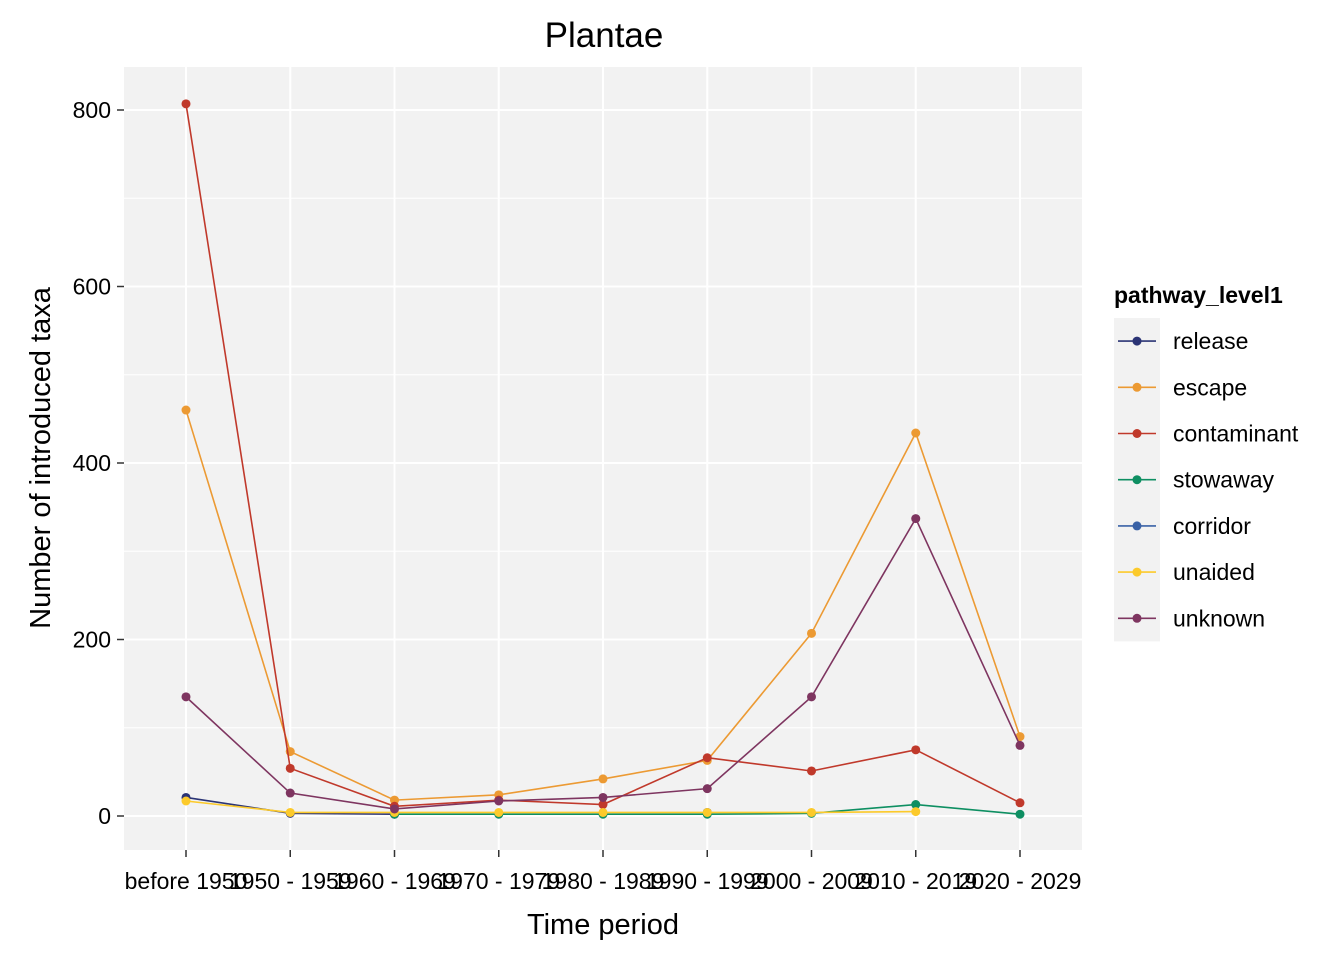 Image resolution: width=1344 pixels, height=960 pixels. I want to click on x-tick-label: 2020 - 2029, so click(1020, 881).